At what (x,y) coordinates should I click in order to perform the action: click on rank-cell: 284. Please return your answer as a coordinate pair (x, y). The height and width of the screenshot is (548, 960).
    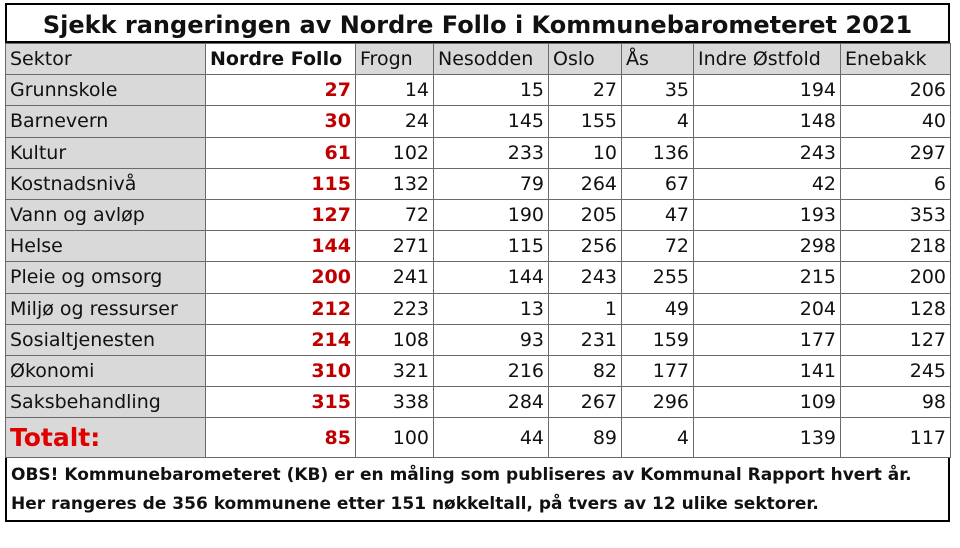
    Looking at the image, I should click on (491, 402).